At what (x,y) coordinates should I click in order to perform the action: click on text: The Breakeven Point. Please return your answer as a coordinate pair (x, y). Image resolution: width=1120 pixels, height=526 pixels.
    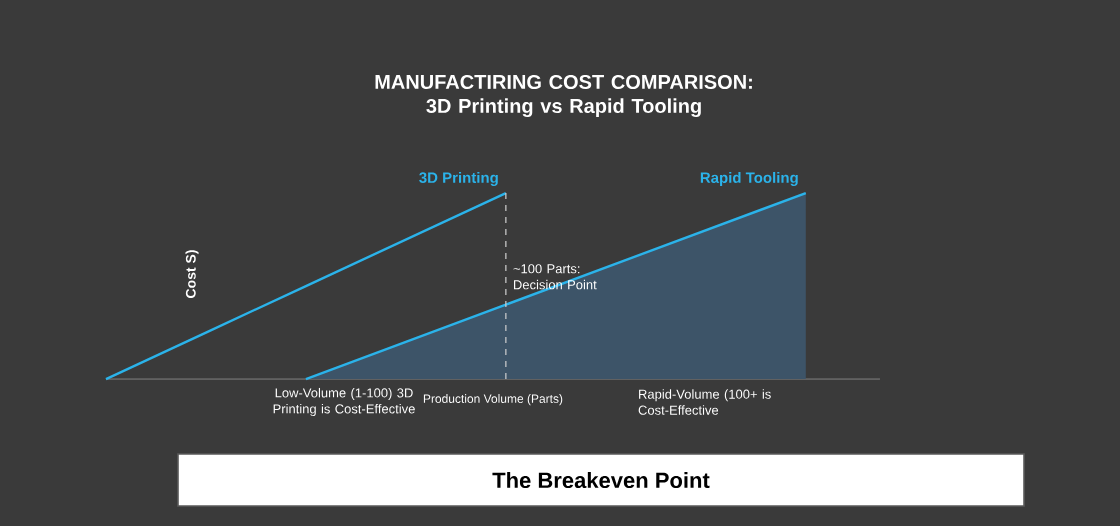
    Looking at the image, I should click on (601, 480).